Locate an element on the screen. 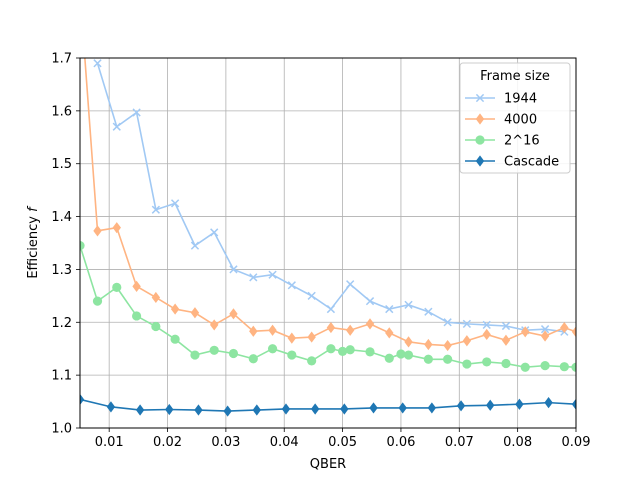 This screenshot has height=484, width=640. series-line is located at coordinates (328, 405).